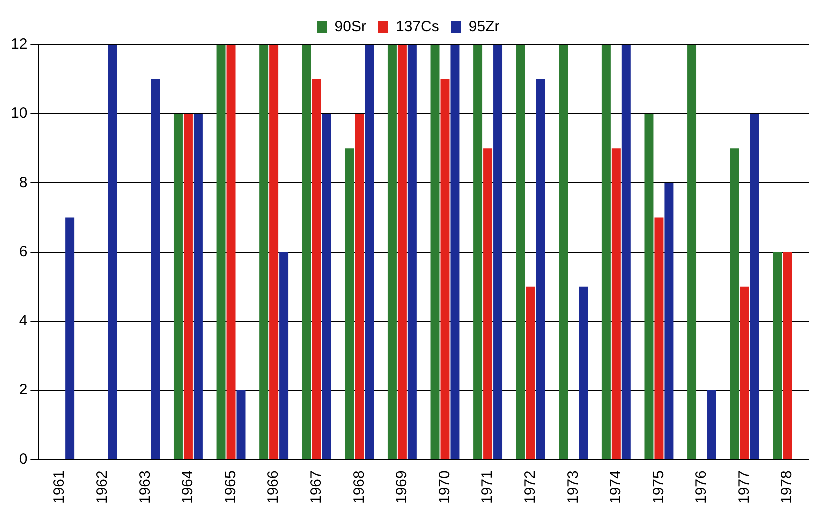  I want to click on x-tick-label: 1972, so click(530, 487).